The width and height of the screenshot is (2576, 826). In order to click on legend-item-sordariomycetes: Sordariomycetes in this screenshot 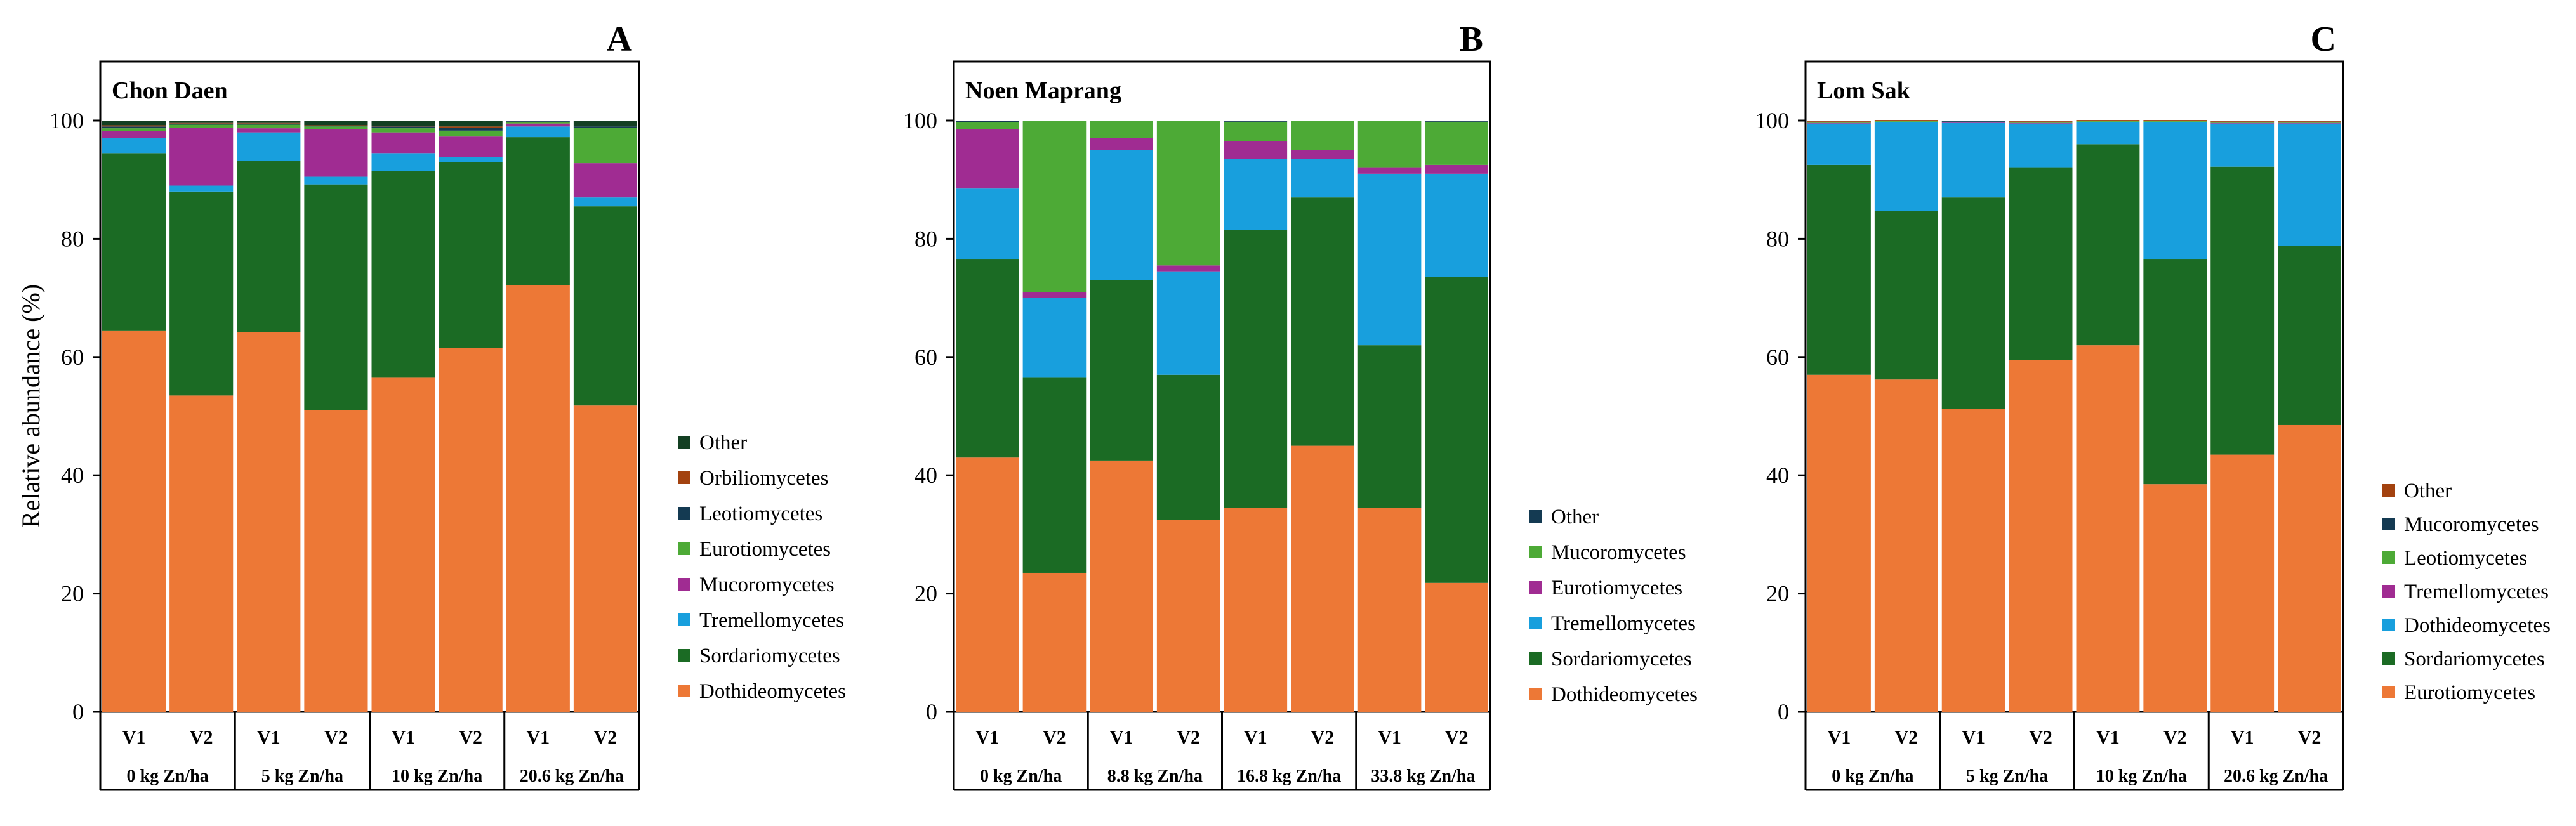, I will do `click(759, 656)`.